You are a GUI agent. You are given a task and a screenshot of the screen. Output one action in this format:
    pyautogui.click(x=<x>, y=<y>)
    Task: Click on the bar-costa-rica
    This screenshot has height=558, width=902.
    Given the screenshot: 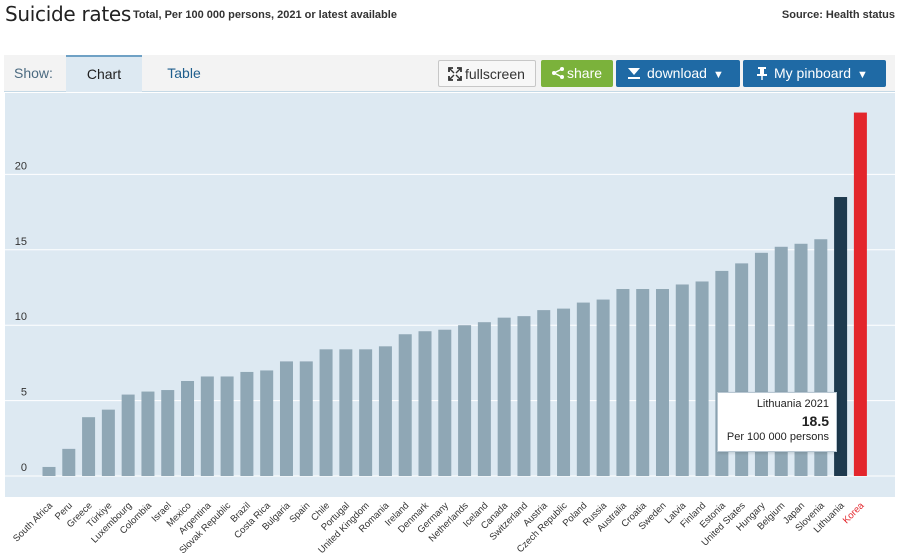 What is the action you would take?
    pyautogui.click(x=267, y=423)
    